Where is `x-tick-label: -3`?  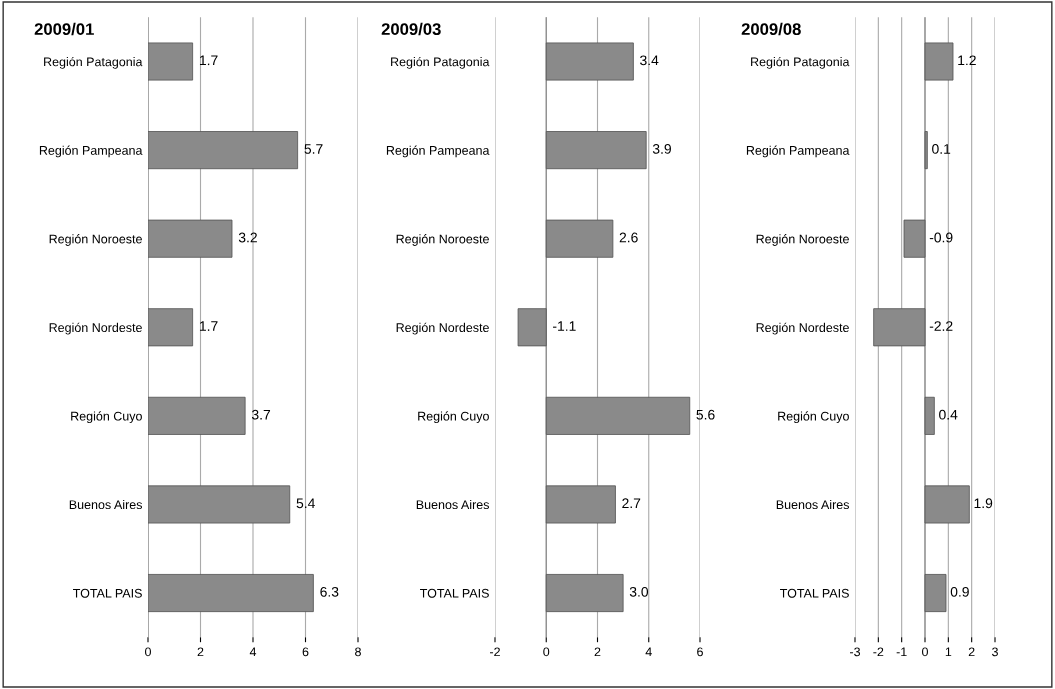 x-tick-label: -3 is located at coordinates (855, 652).